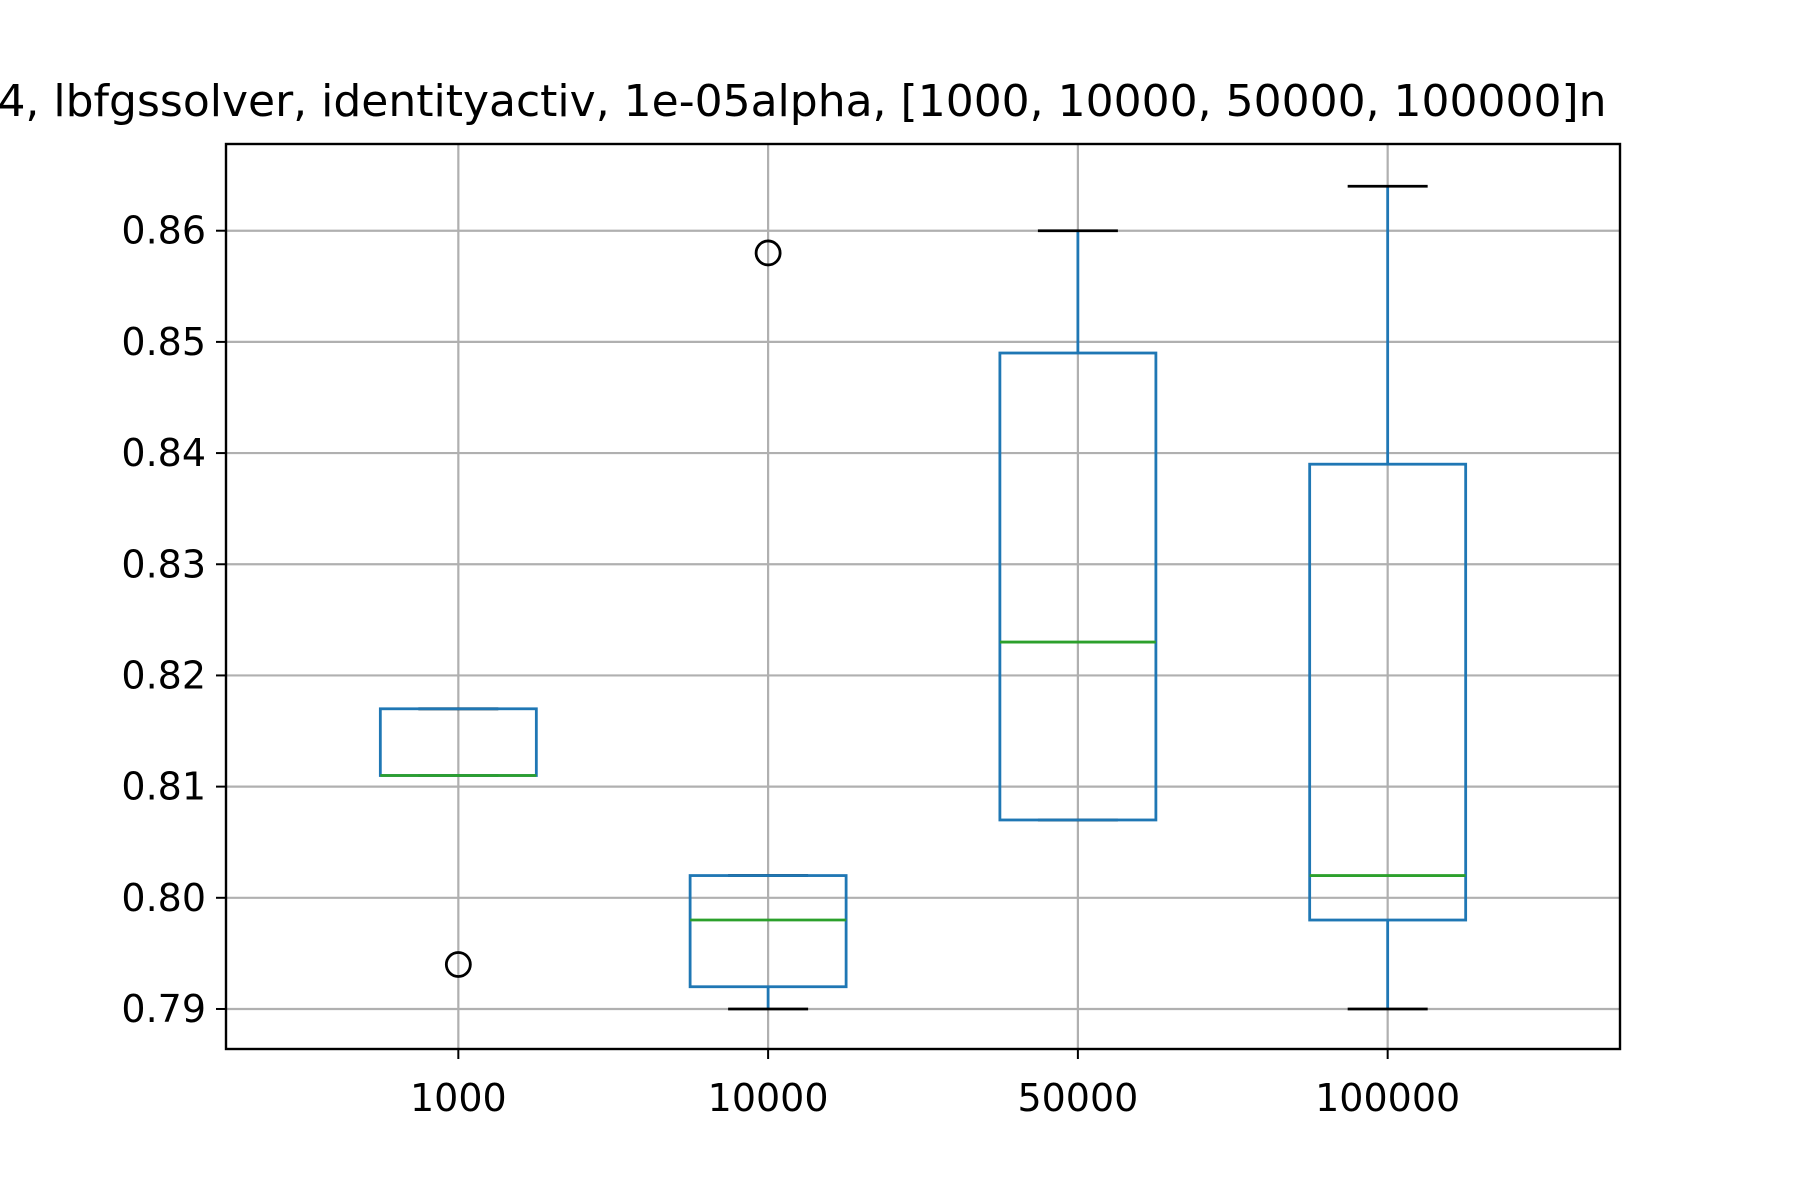  I want to click on x-tick-label: 10000, so click(768, 1098).